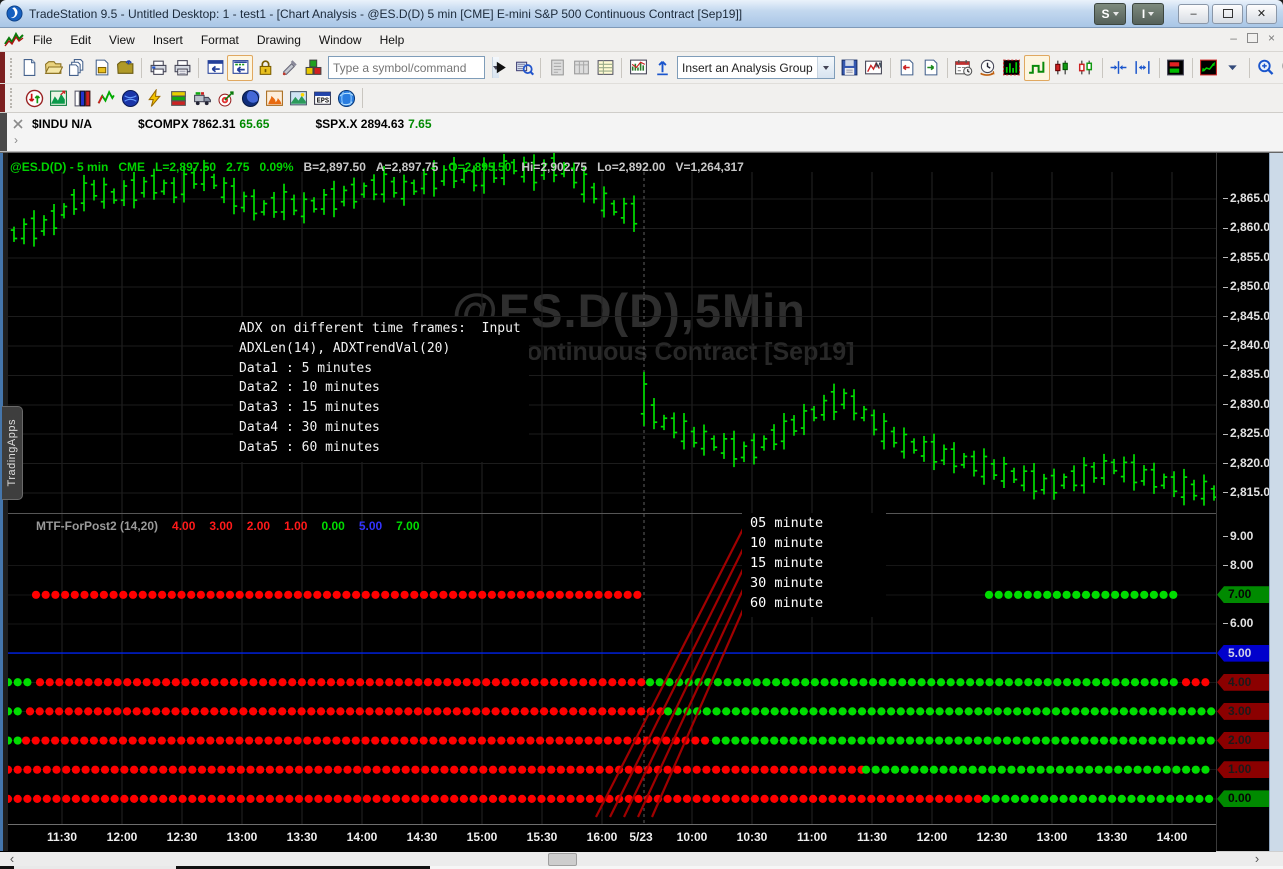 This screenshot has height=869, width=1283. I want to click on close-icon, so click(18, 124).